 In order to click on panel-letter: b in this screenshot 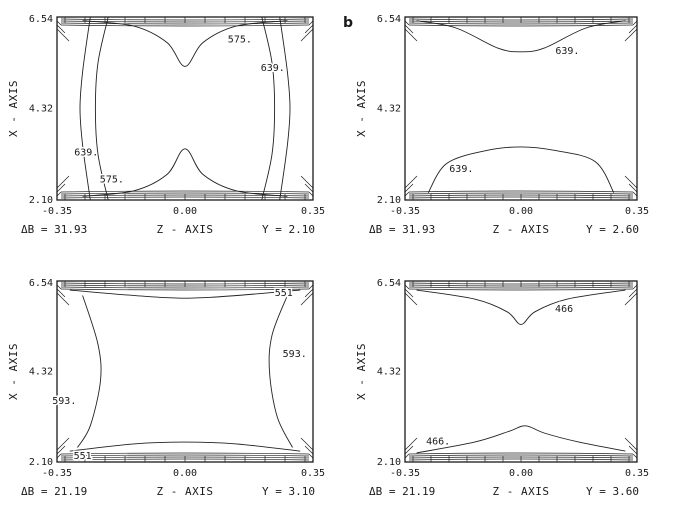, I will do `click(348, 23)`.